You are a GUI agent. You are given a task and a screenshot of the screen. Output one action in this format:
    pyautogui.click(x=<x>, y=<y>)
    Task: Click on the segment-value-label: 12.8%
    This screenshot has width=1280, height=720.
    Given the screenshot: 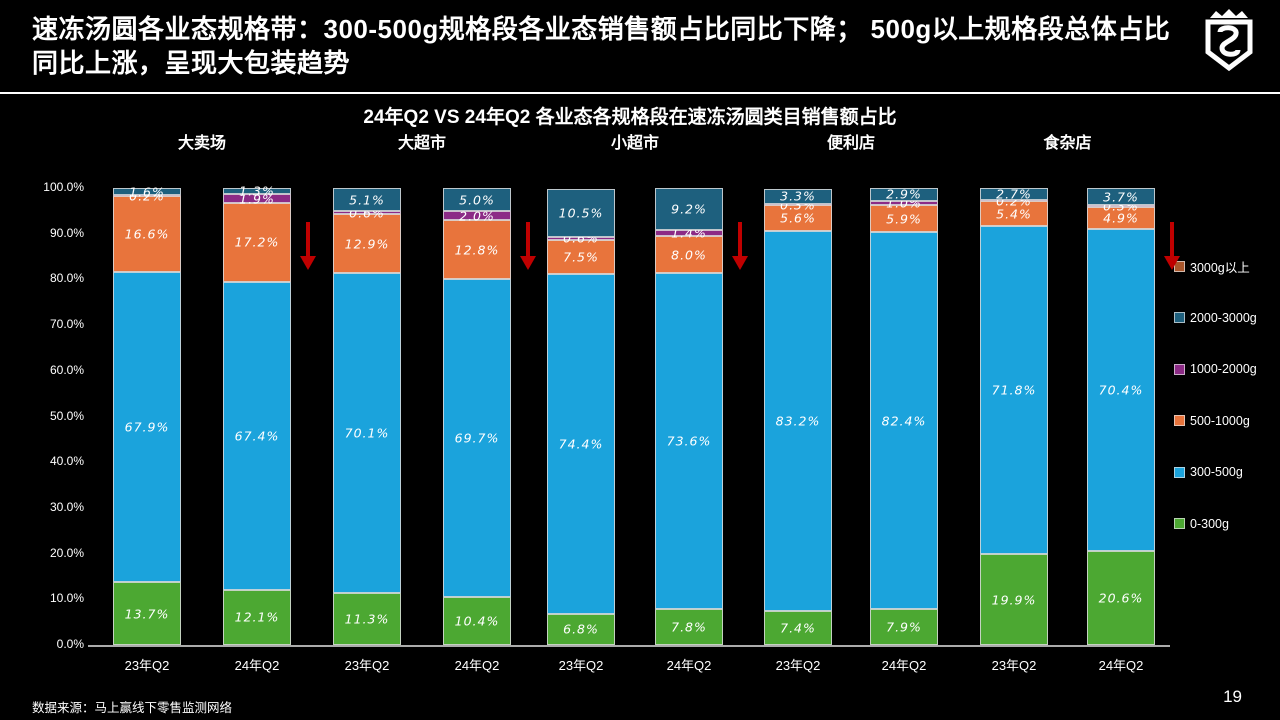 What is the action you would take?
    pyautogui.click(x=477, y=250)
    